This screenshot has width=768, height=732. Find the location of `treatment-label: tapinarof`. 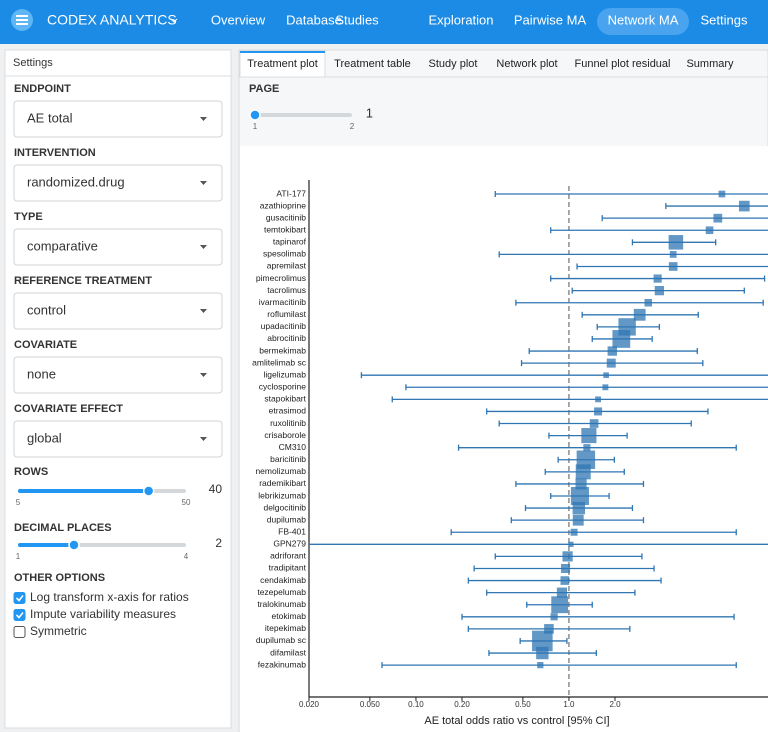

treatment-label: tapinarof is located at coordinates (290, 242).